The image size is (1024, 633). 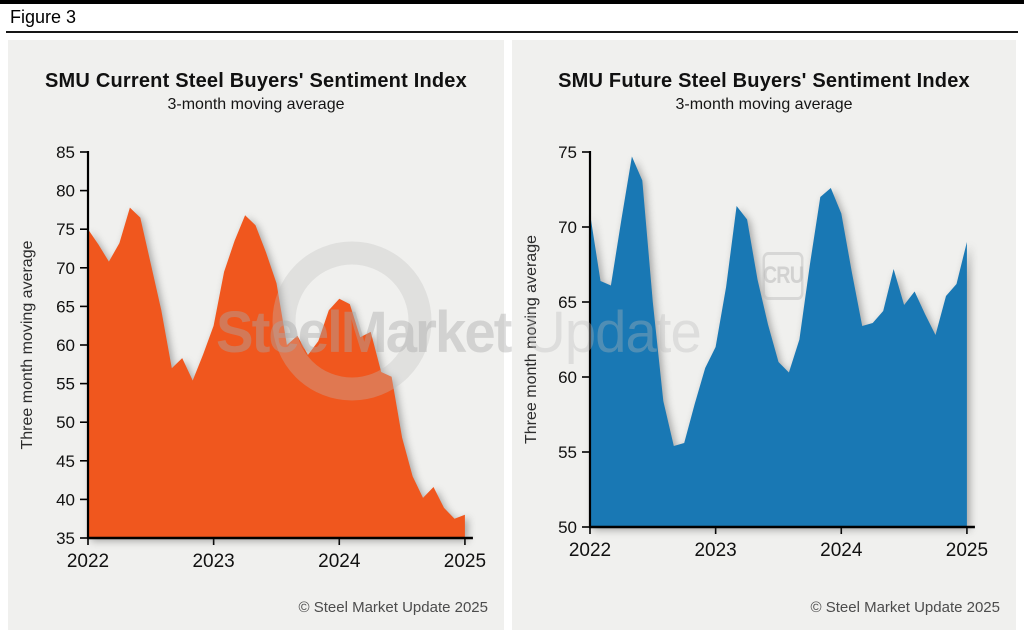 I want to click on y-tick-label: 85, so click(x=65, y=152).